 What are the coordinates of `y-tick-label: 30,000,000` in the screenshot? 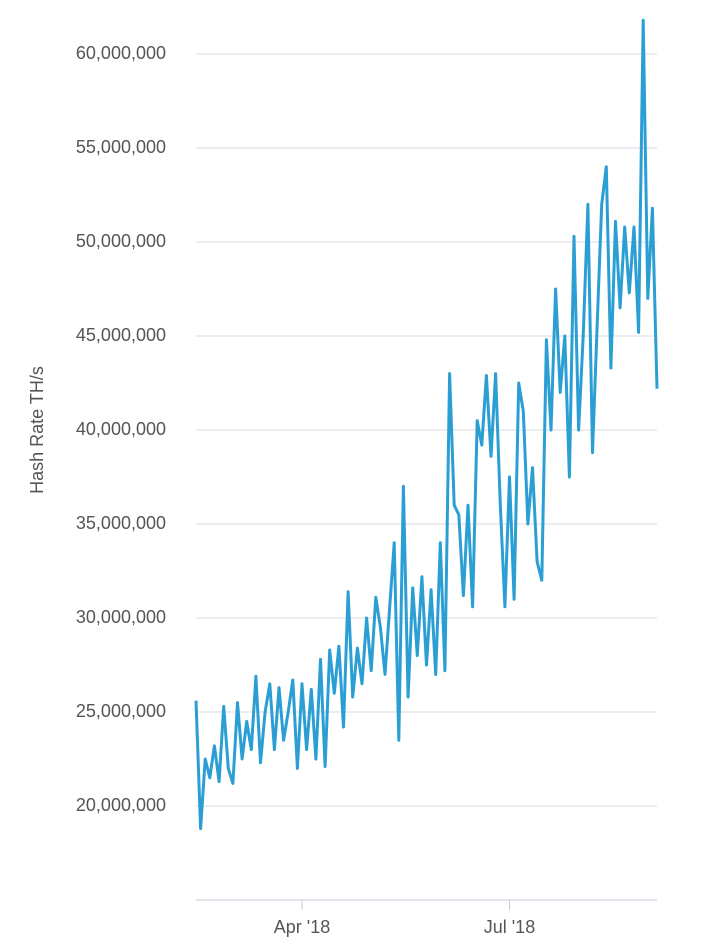 It's located at (121, 617).